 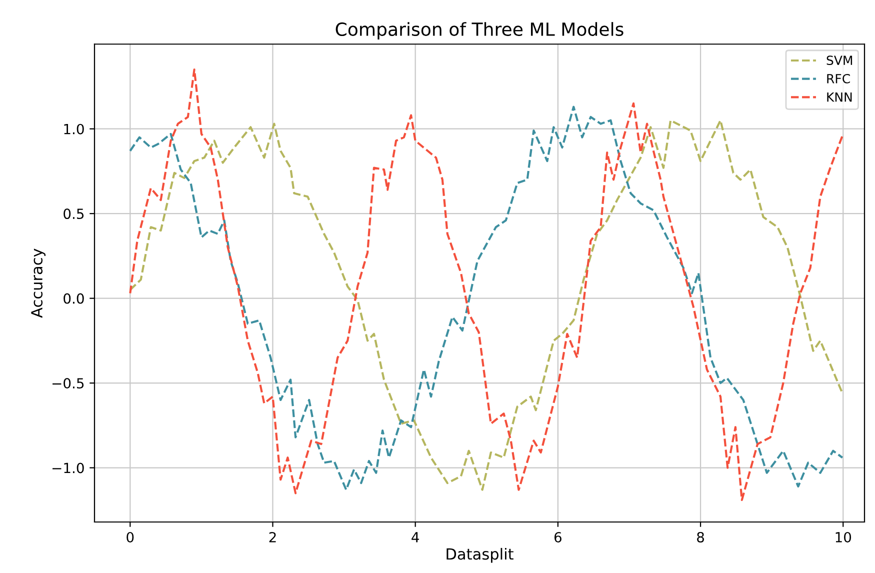 I want to click on x-axis-title: Datasplit, so click(x=480, y=555).